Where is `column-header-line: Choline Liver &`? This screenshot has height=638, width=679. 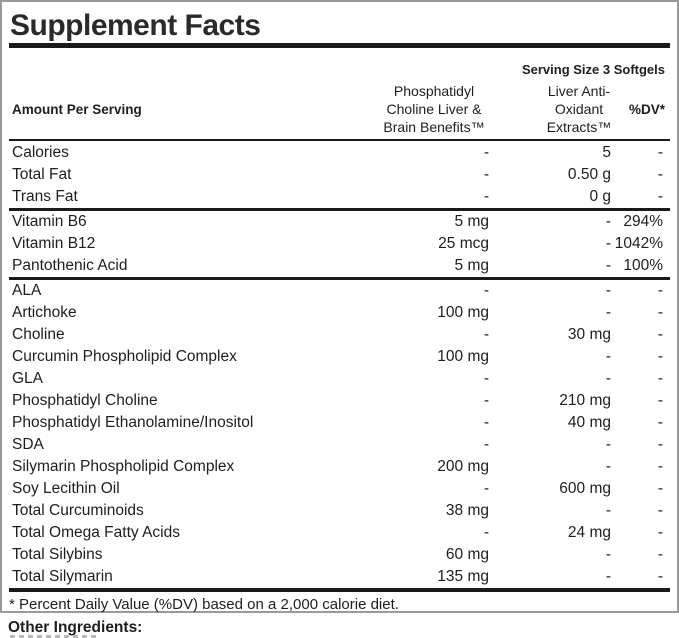
column-header-line: Choline Liver & is located at coordinates (434, 109).